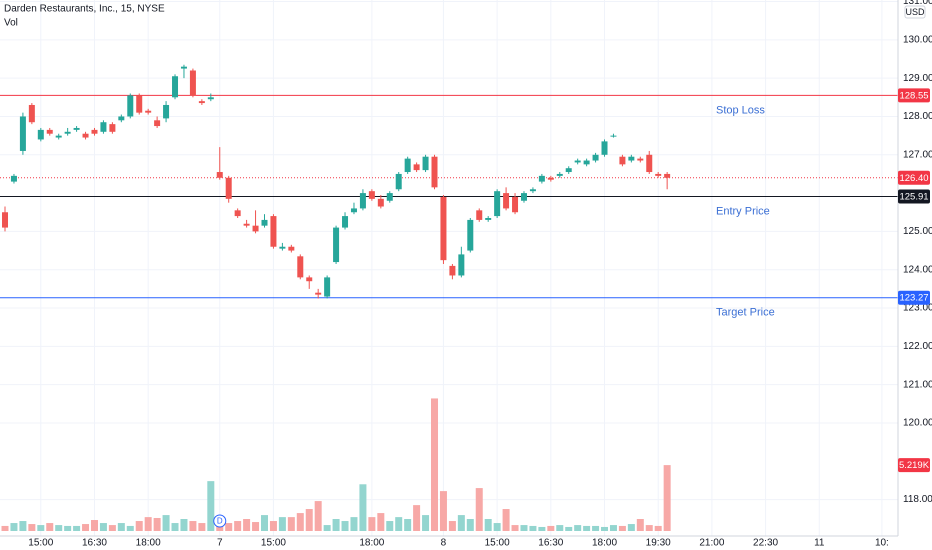  I want to click on x-tick-label: 21:00, so click(711, 543).